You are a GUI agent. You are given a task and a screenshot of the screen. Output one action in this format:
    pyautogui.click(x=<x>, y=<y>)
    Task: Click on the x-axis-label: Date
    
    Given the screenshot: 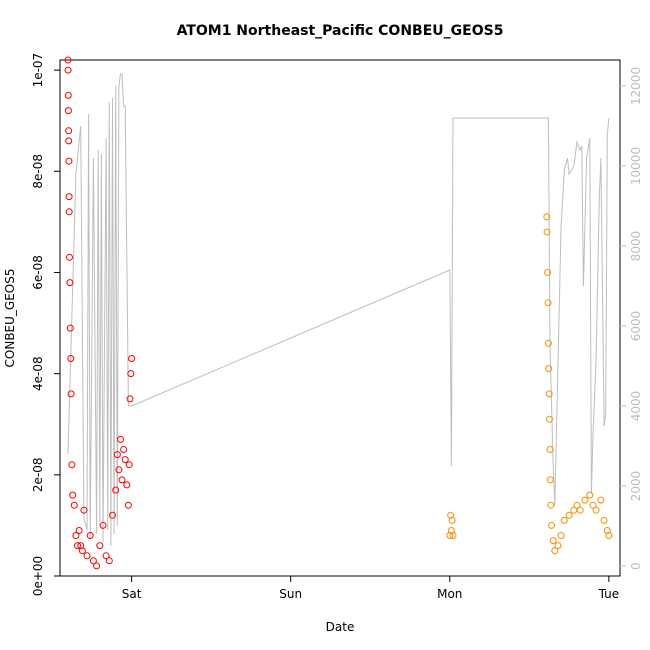 What is the action you would take?
    pyautogui.click(x=340, y=627)
    